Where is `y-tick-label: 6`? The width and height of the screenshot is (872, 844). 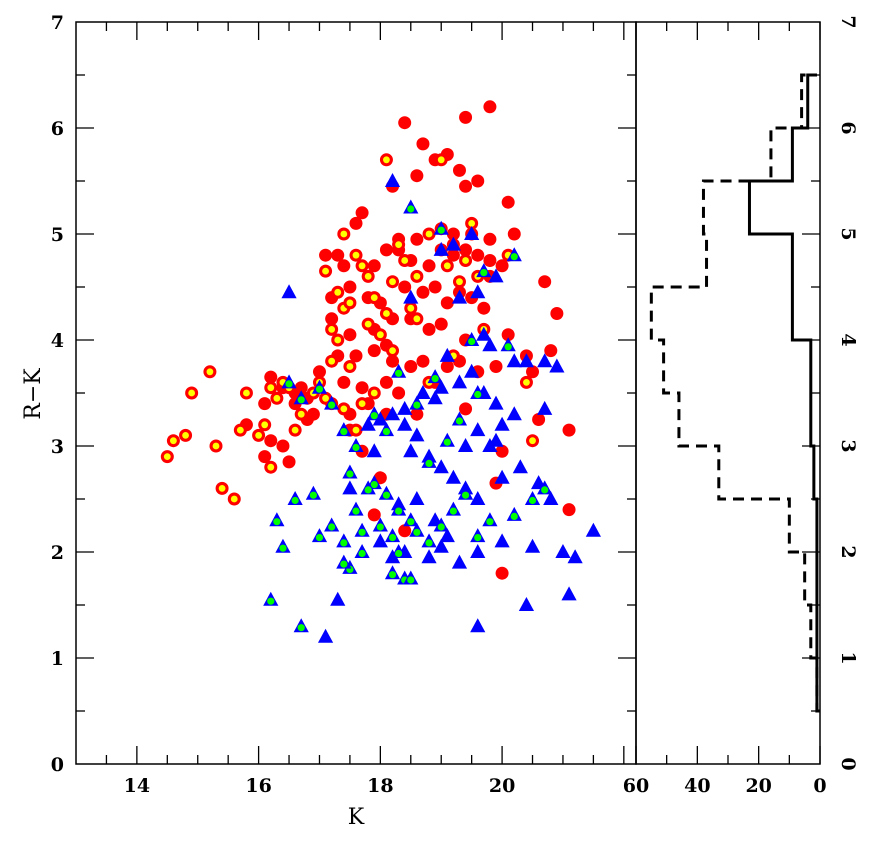
y-tick-label: 6 is located at coordinates (57, 129).